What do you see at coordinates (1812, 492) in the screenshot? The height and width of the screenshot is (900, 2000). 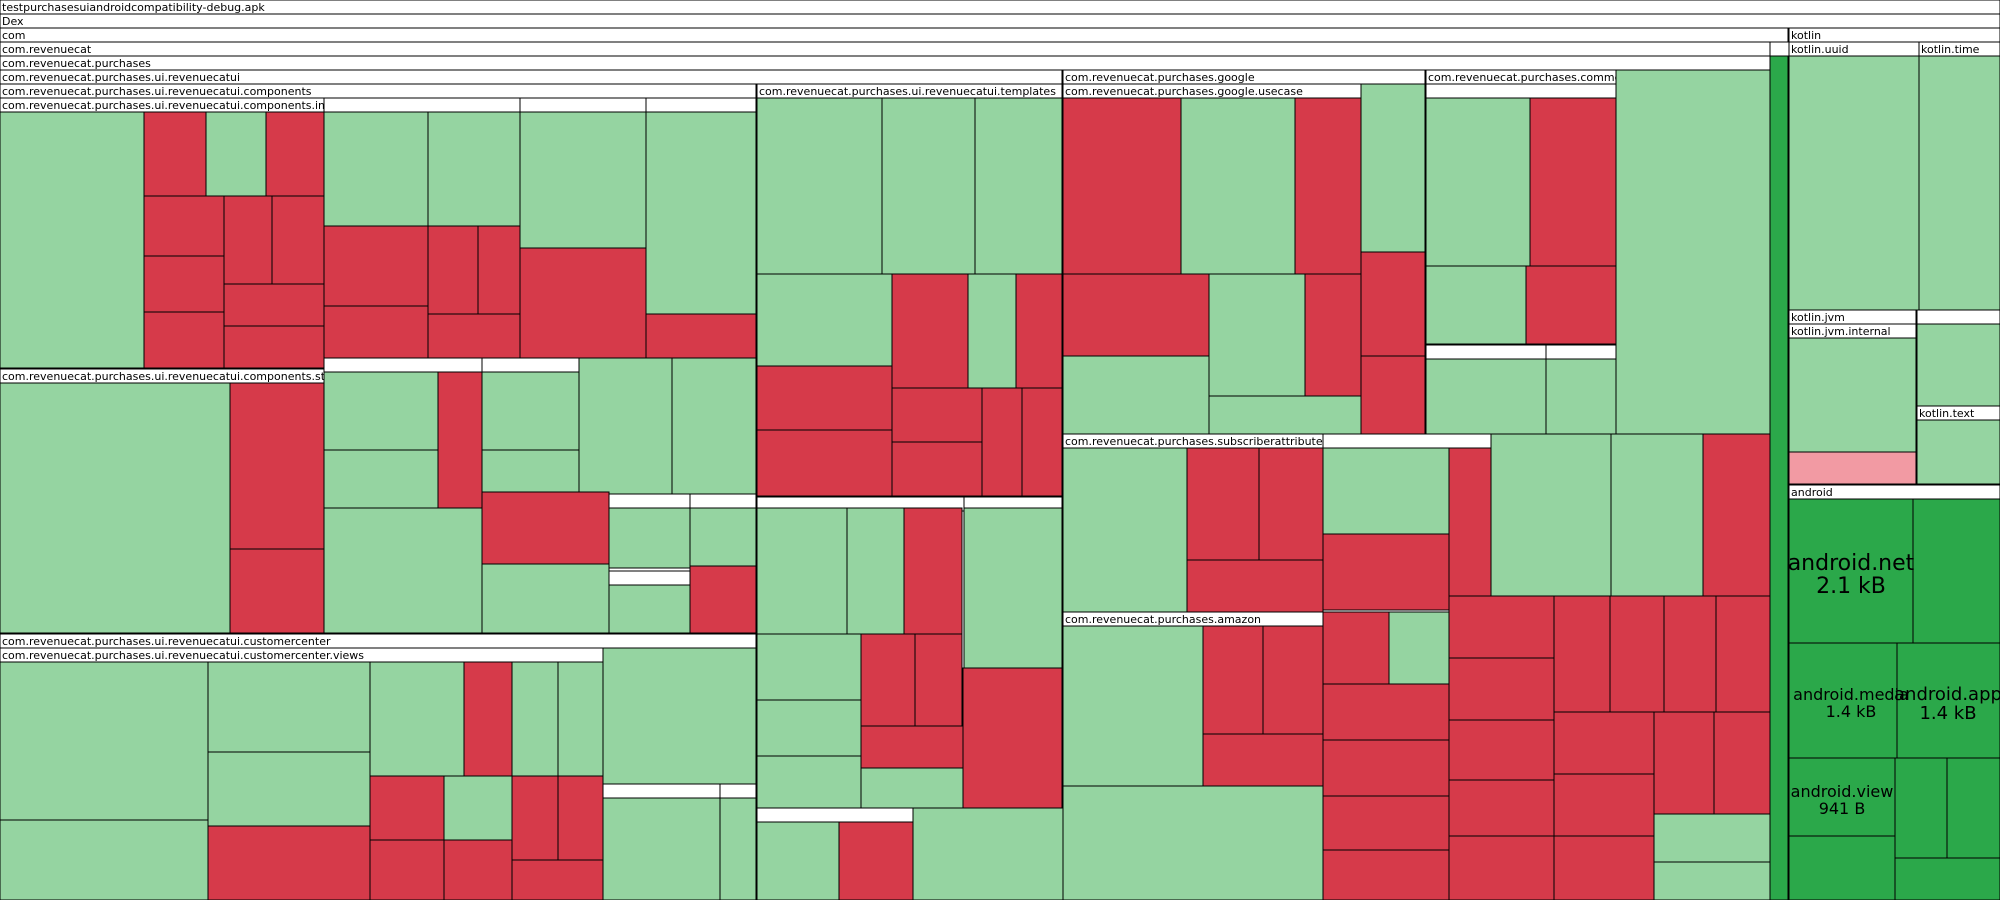 I see `package-label: android` at bounding box center [1812, 492].